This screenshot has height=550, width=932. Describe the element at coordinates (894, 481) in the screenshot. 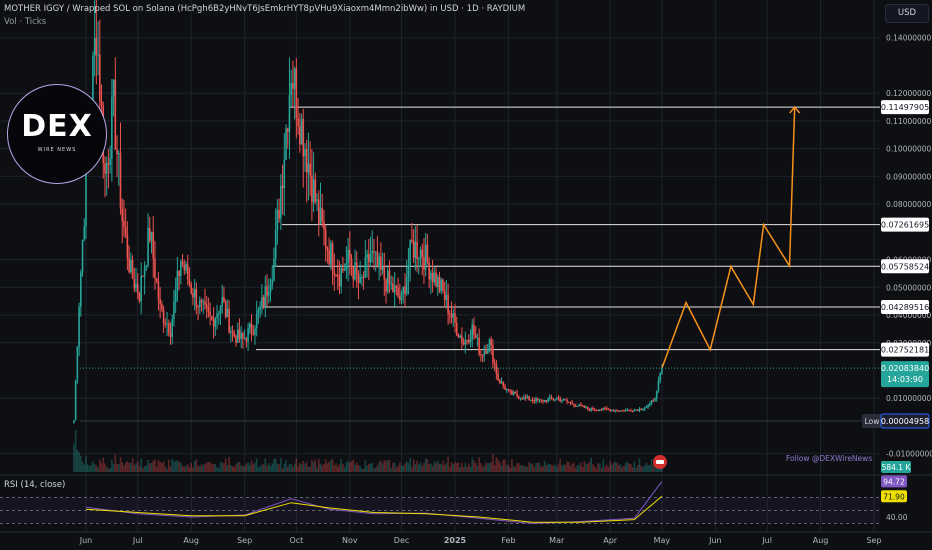

I see `rsi-value-text: 94.72` at that location.